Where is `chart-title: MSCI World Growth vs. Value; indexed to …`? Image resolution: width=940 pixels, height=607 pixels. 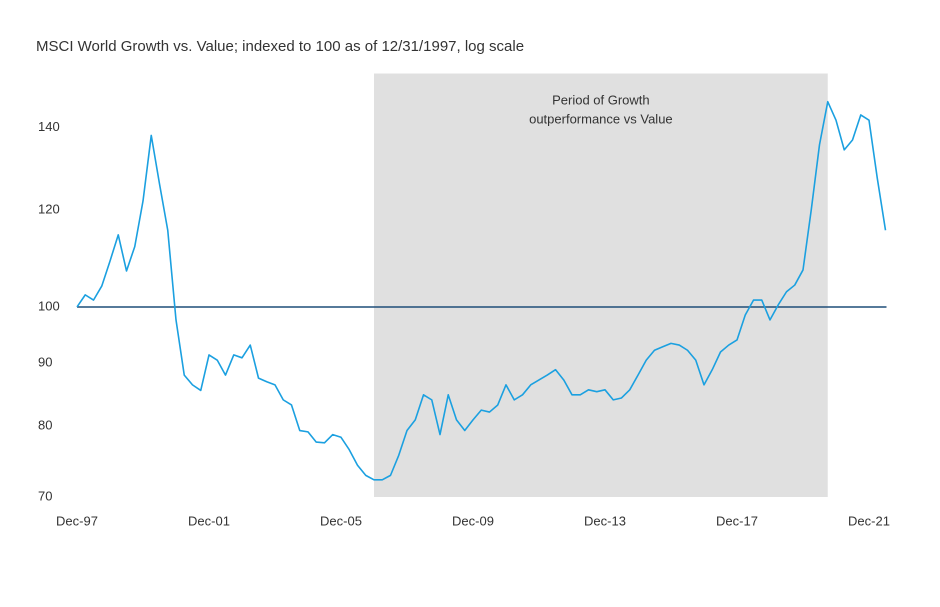
chart-title: MSCI World Growth vs. Value; indexed to … is located at coordinates (280, 46).